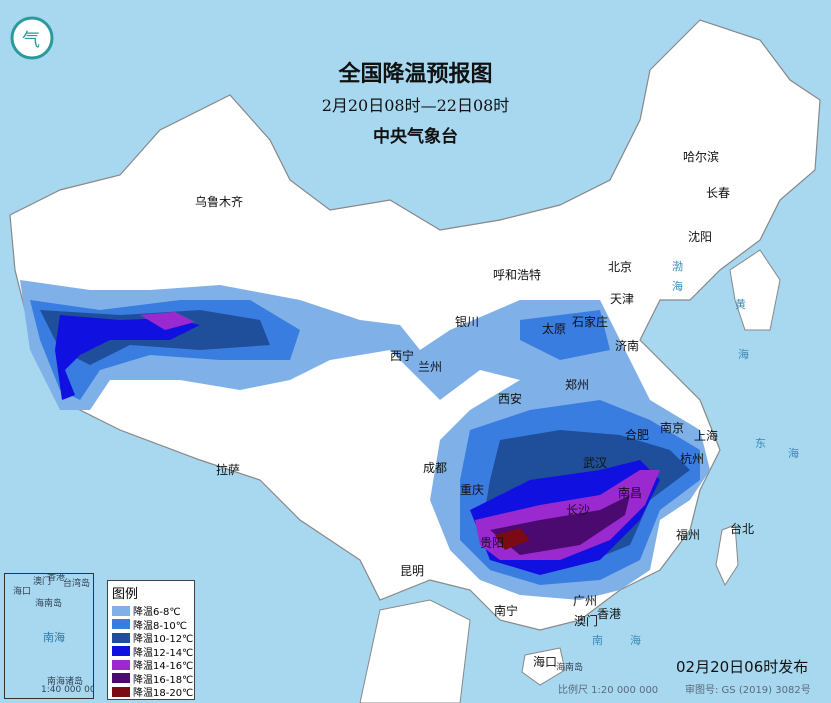  What do you see at coordinates (608, 690) in the screenshot?
I see `map-scale: 比例尺 1:20 000 000` at bounding box center [608, 690].